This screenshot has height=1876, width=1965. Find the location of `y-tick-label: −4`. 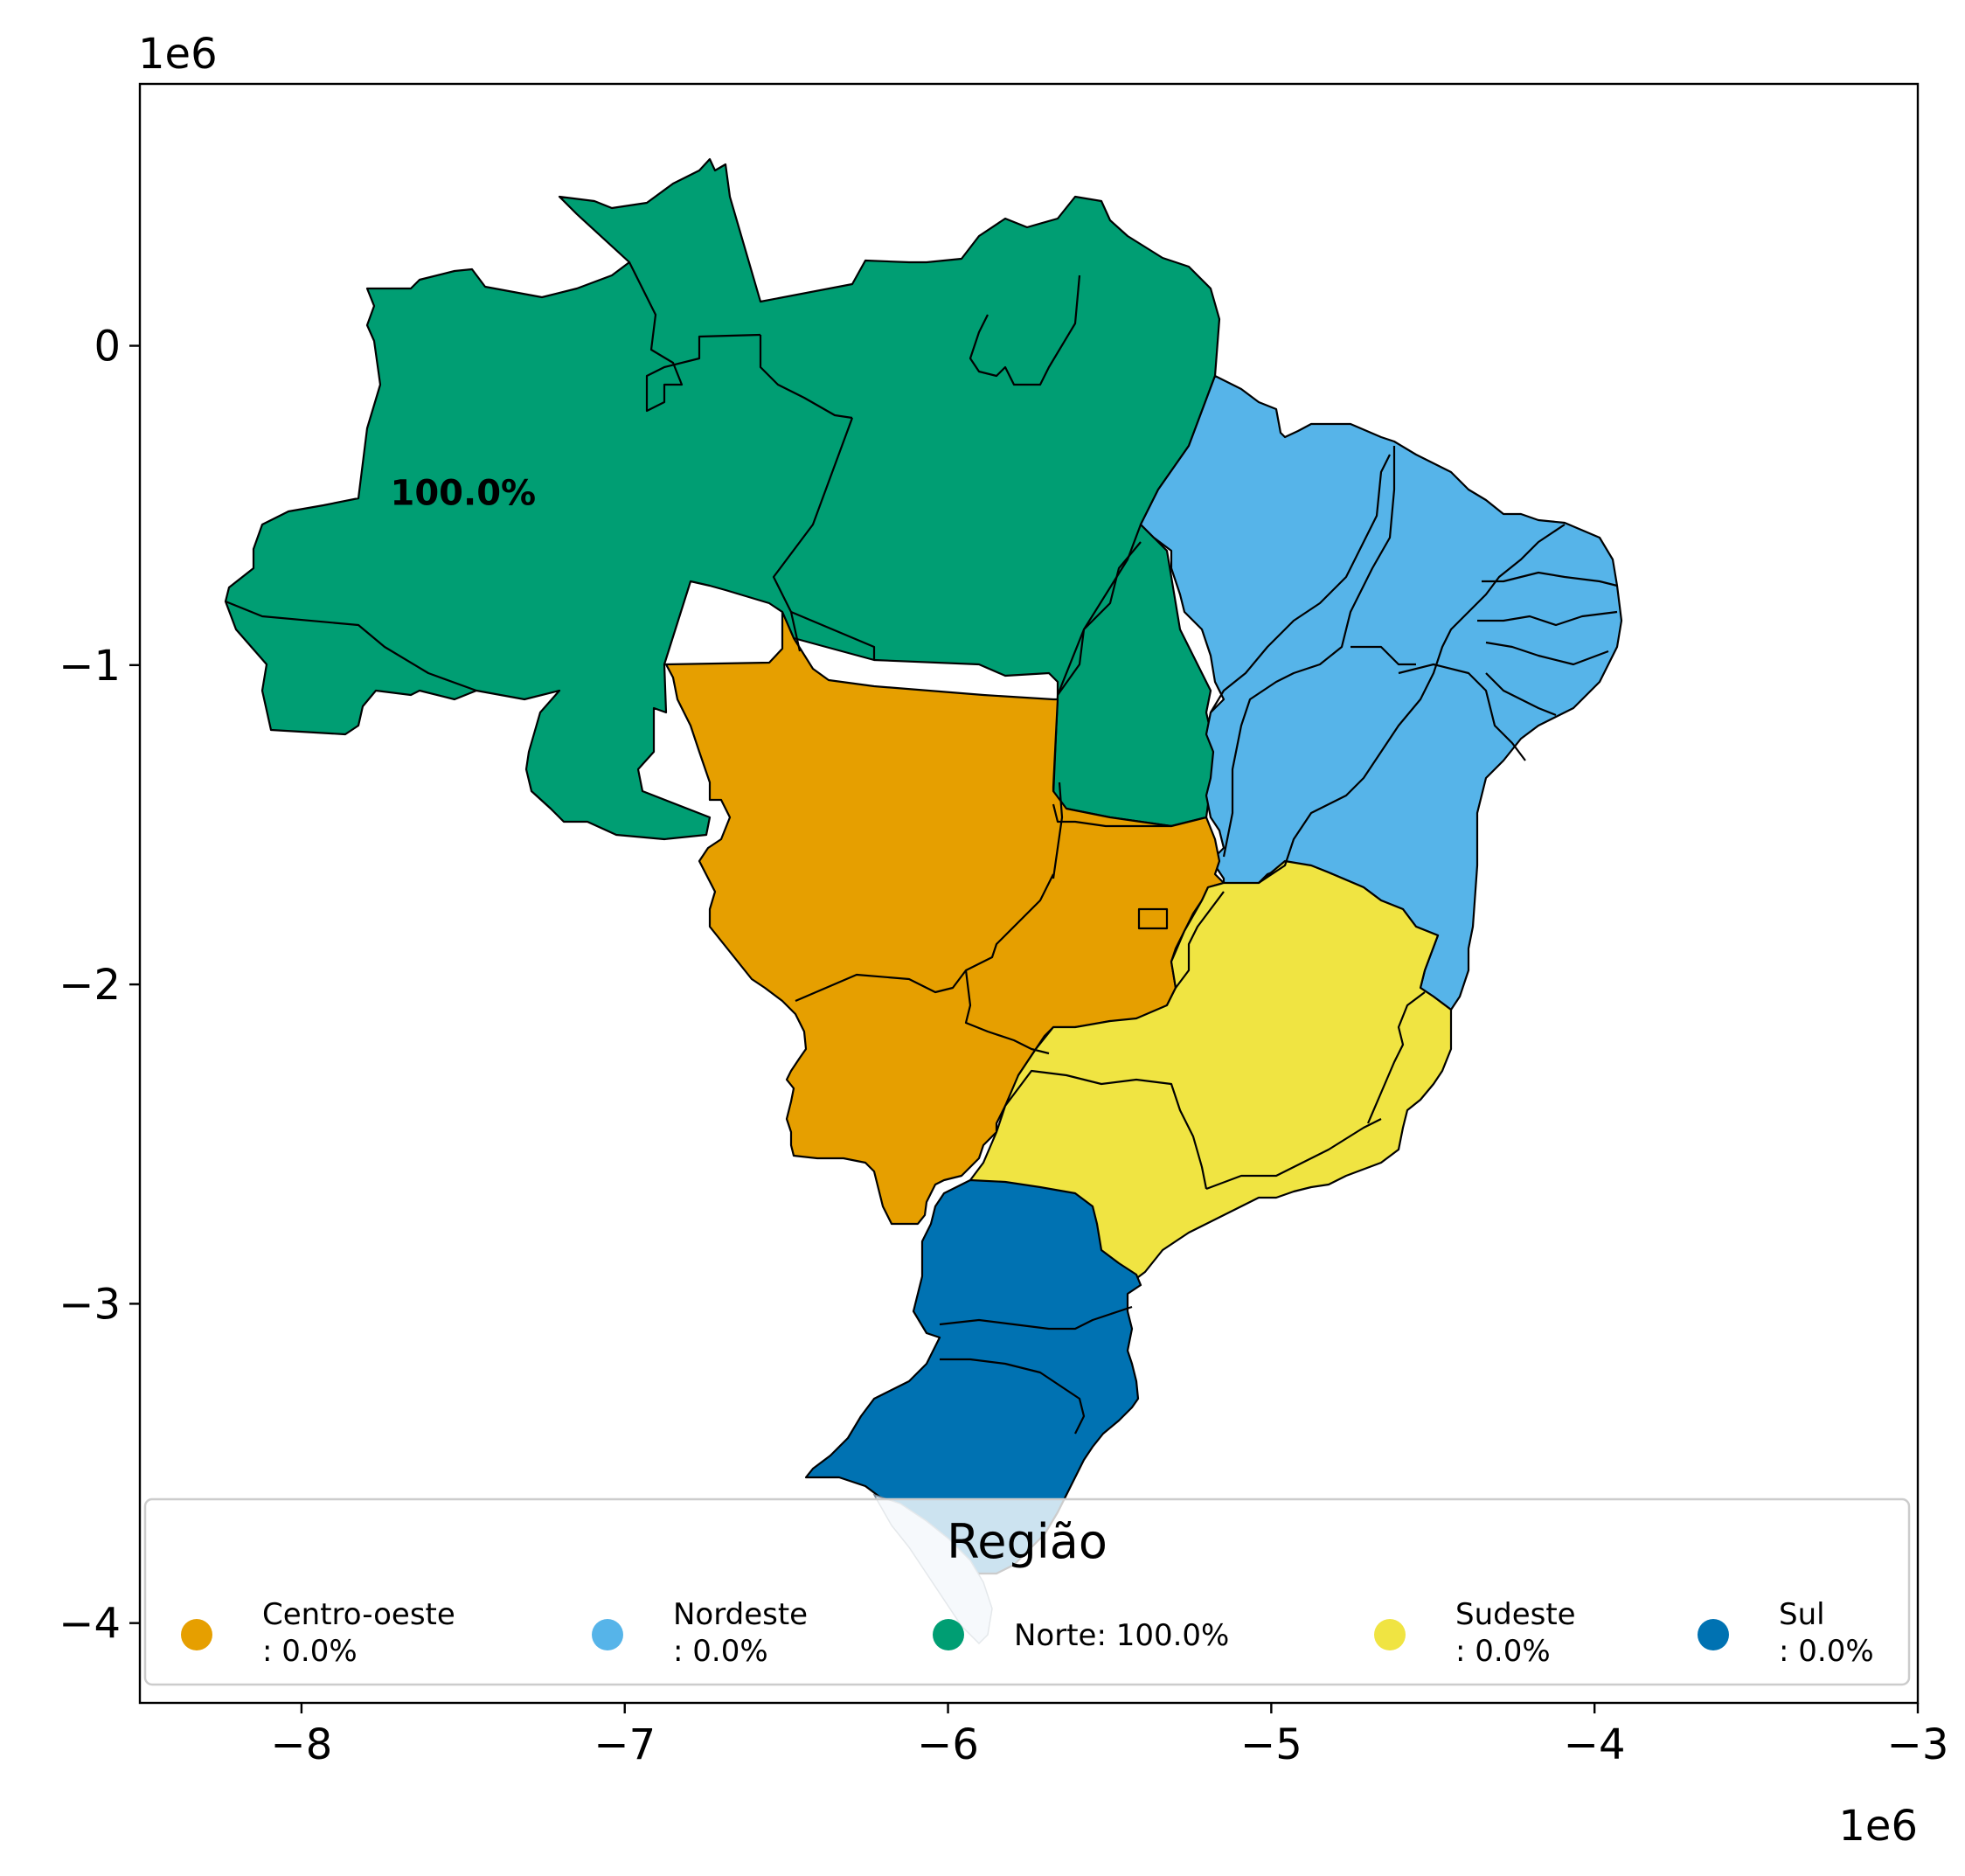

y-tick-label: −4 is located at coordinates (90, 1624).